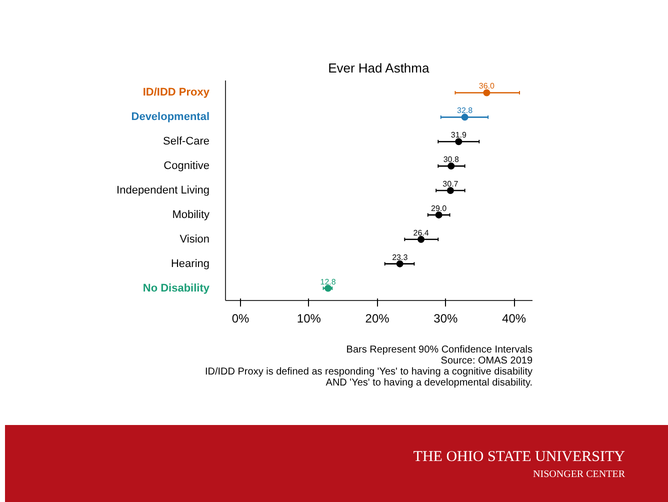  Describe the element at coordinates (241, 319) in the screenshot. I see `x-tick-label: 0%` at that location.